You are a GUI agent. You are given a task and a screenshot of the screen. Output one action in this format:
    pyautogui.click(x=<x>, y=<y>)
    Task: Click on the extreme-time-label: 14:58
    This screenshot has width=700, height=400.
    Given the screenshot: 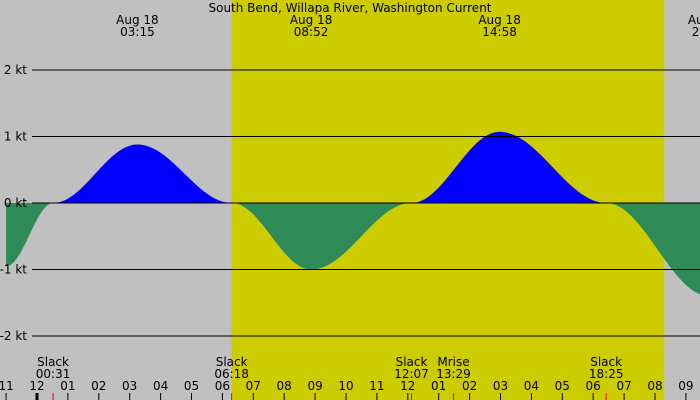 What is the action you would take?
    pyautogui.click(x=499, y=32)
    